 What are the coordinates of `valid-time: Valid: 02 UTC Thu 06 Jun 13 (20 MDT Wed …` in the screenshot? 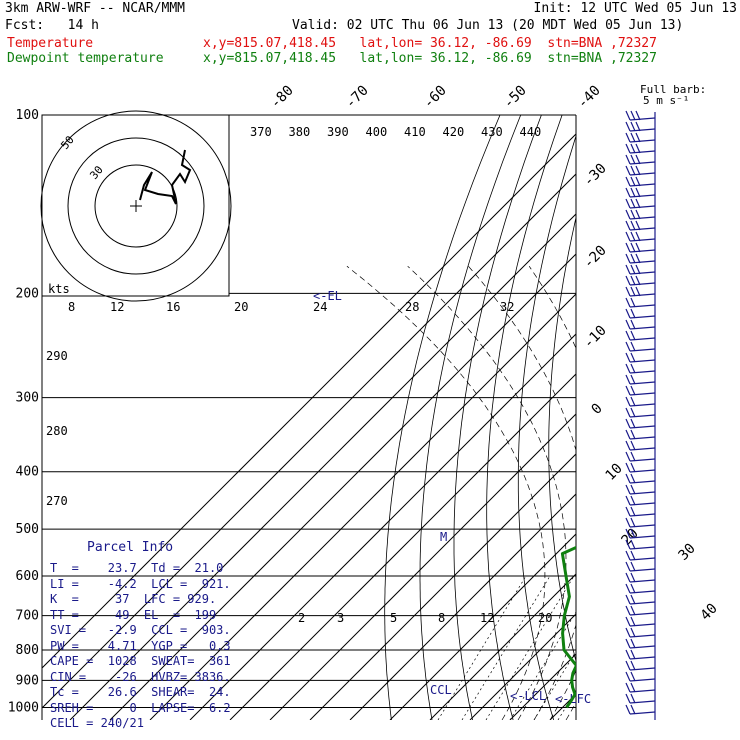 It's located at (488, 25).